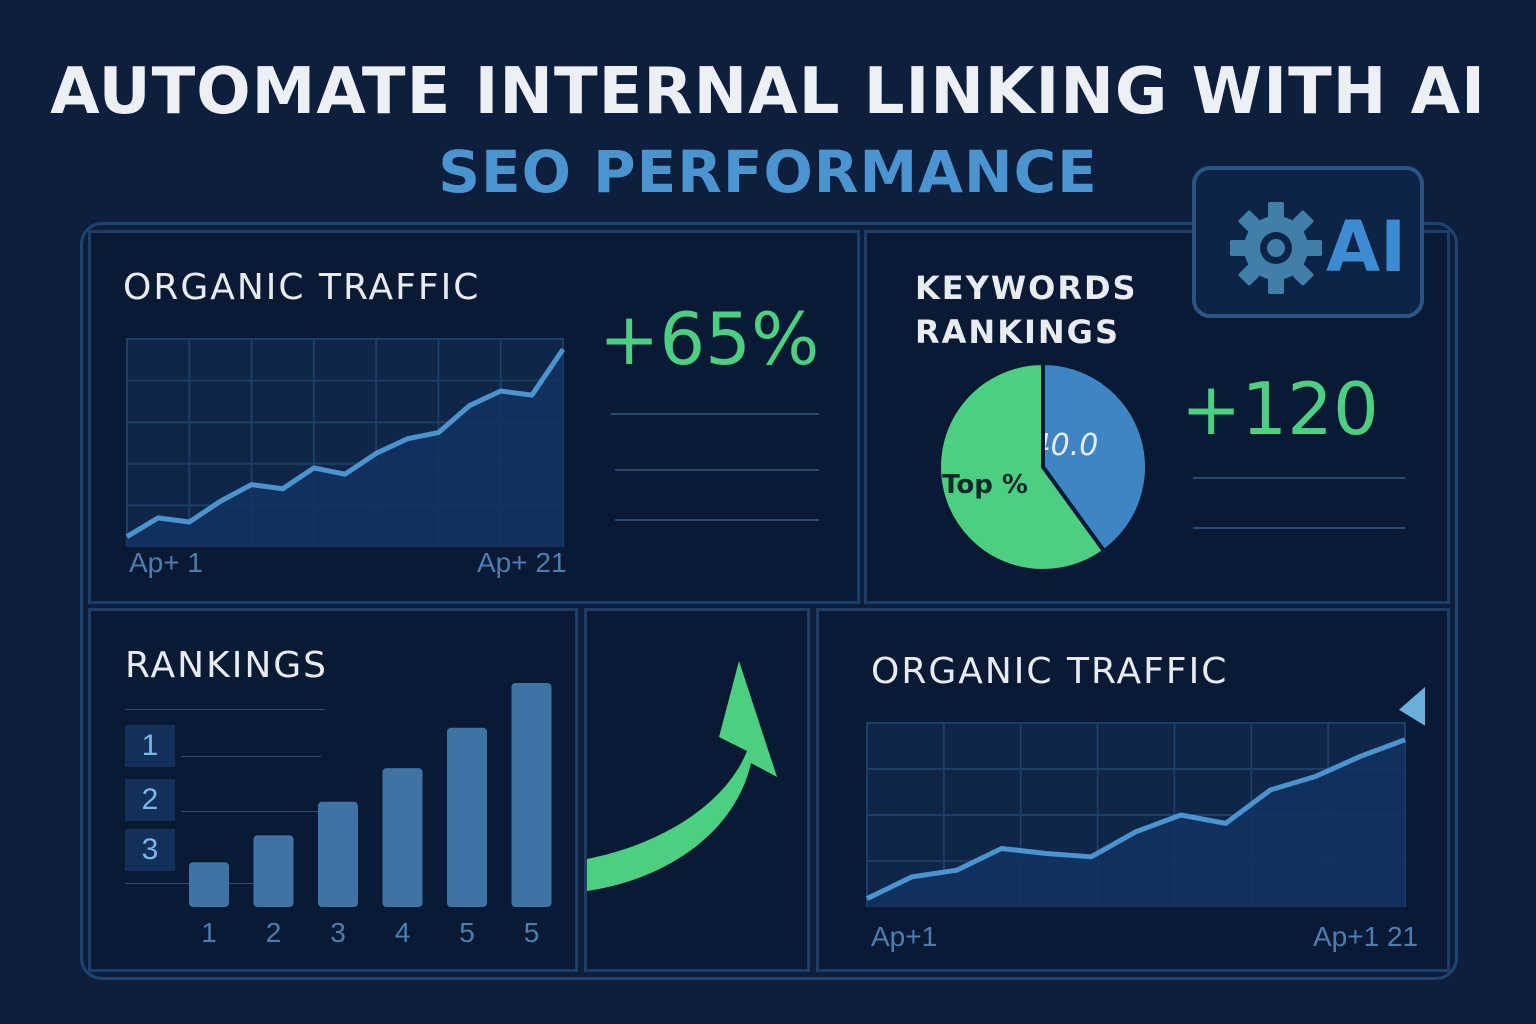  What do you see at coordinates (402, 932) in the screenshot?
I see `bar-x-label: 4` at bounding box center [402, 932].